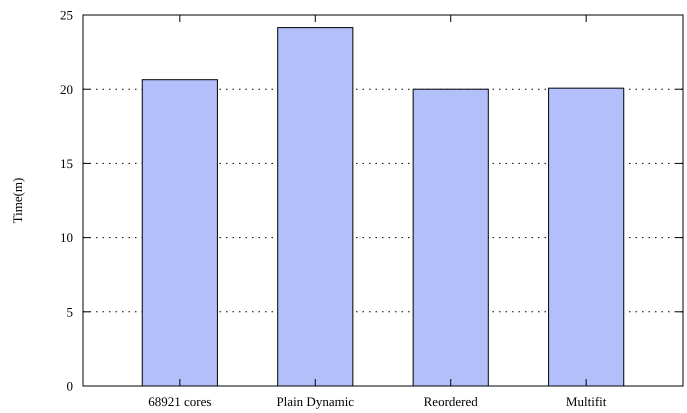 Image resolution: width=687 pixels, height=413 pixels. Describe the element at coordinates (66, 163) in the screenshot. I see `y-tick-label: 15` at that location.